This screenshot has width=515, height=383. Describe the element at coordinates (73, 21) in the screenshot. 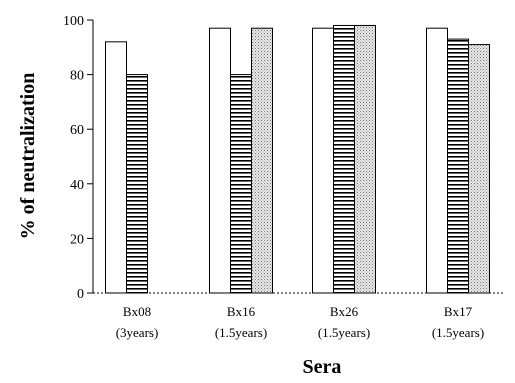

I see `y-tick-label-100: 100` at that location.